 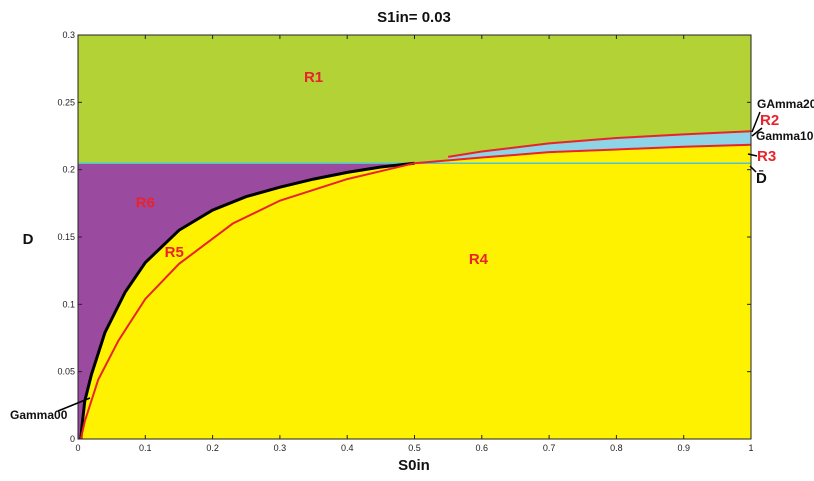 I want to click on x-tick-label: 0.9, so click(x=683, y=448).